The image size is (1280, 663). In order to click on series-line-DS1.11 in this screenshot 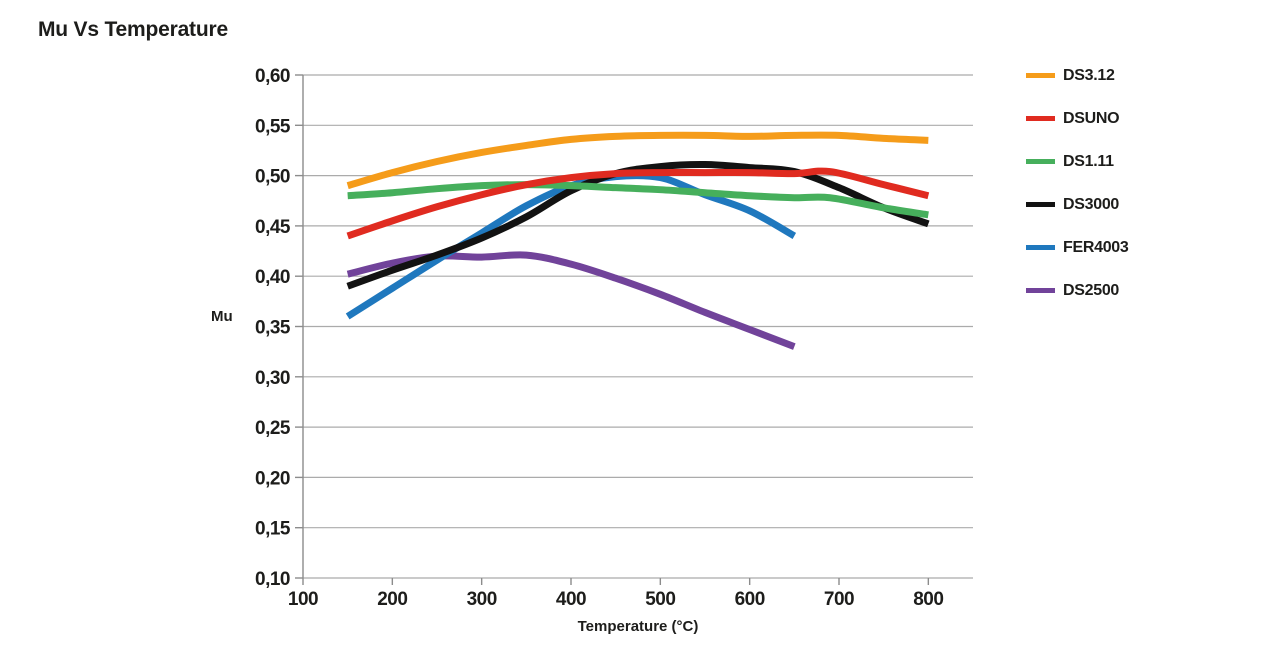, I will do `click(638, 200)`.